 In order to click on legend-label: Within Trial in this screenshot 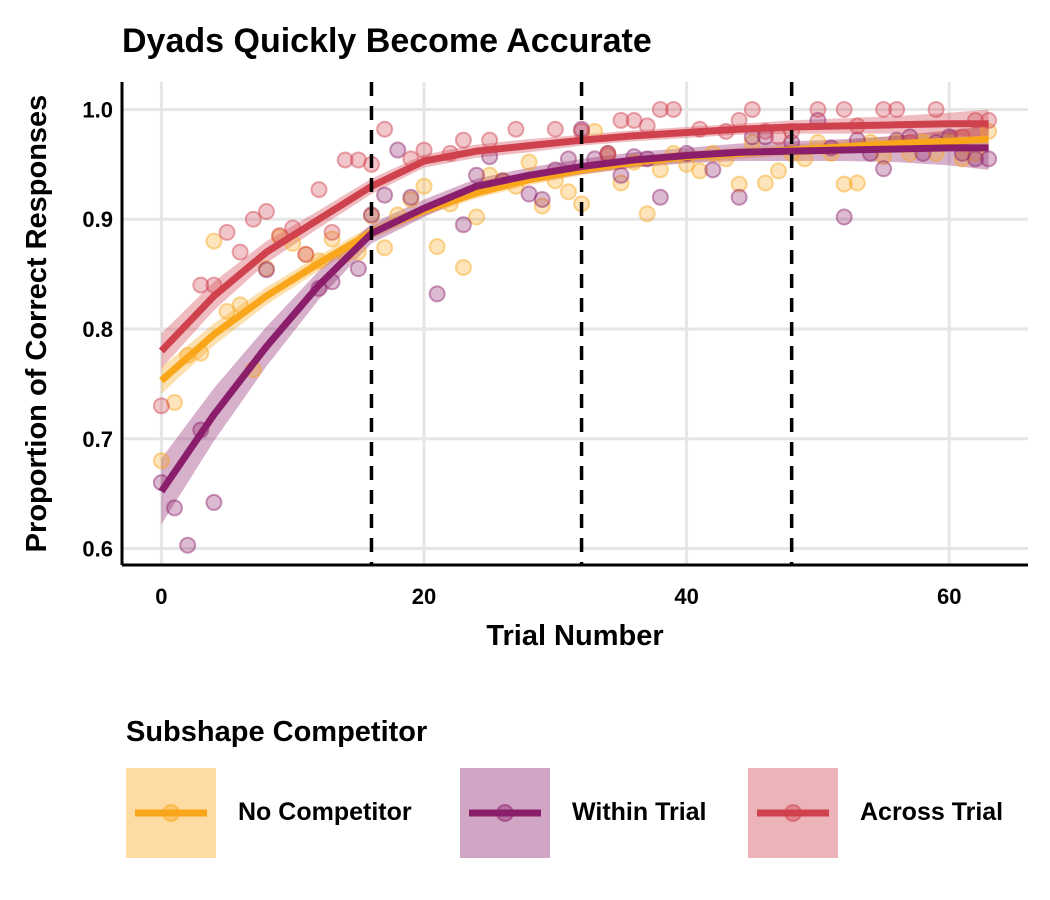, I will do `click(639, 812)`.